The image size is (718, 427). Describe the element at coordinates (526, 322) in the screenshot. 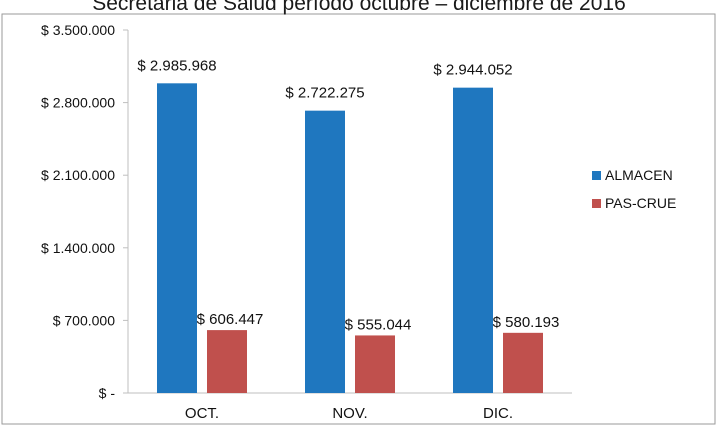

I see `data-label: $ 580.193` at that location.